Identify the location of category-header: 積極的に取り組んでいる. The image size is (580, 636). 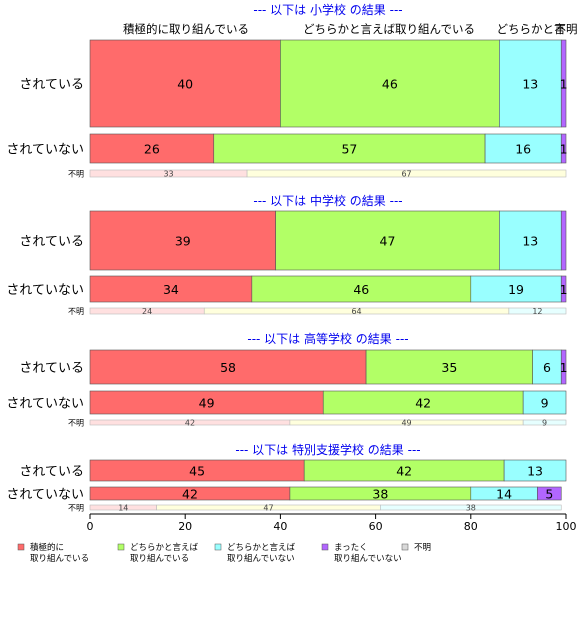
(186, 29).